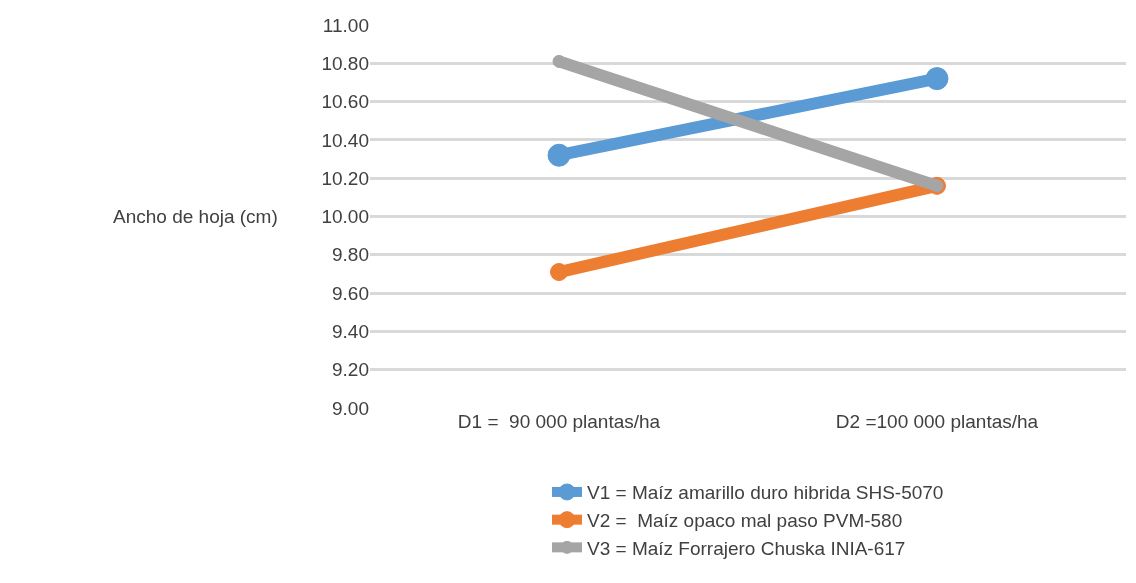  Describe the element at coordinates (195, 216) in the screenshot. I see `y-axis-title: Ancho de hoja (cm)` at that location.